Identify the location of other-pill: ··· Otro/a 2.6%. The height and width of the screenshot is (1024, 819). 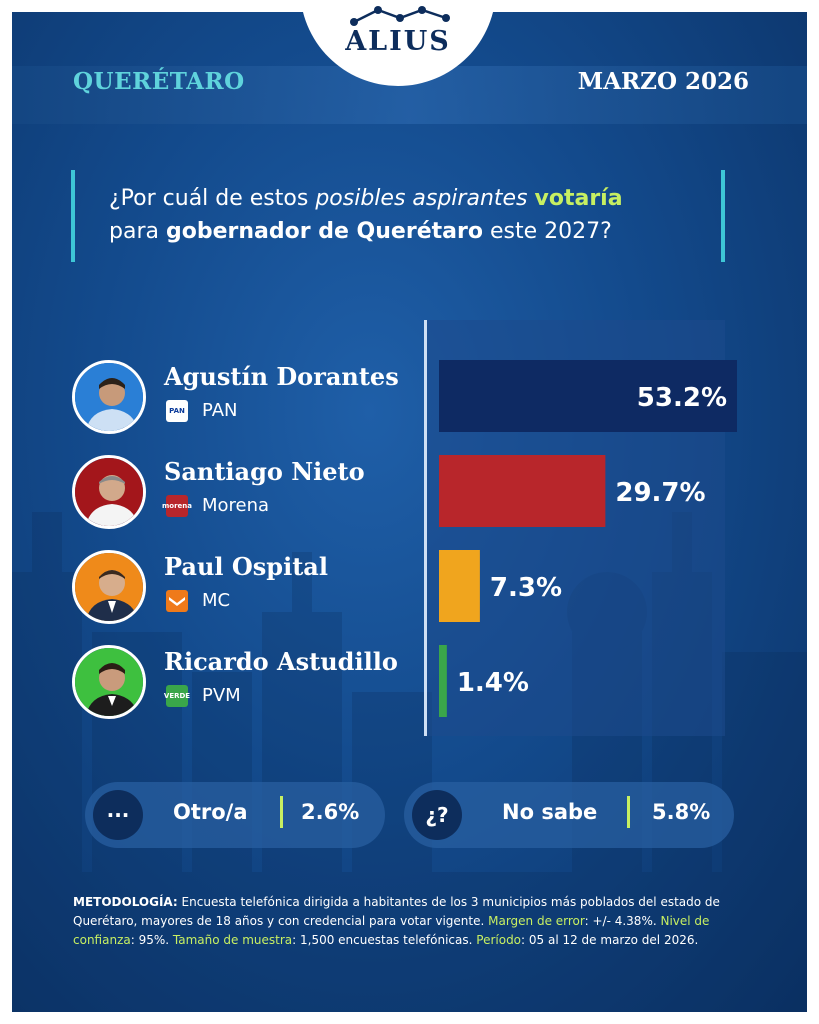
(235, 815).